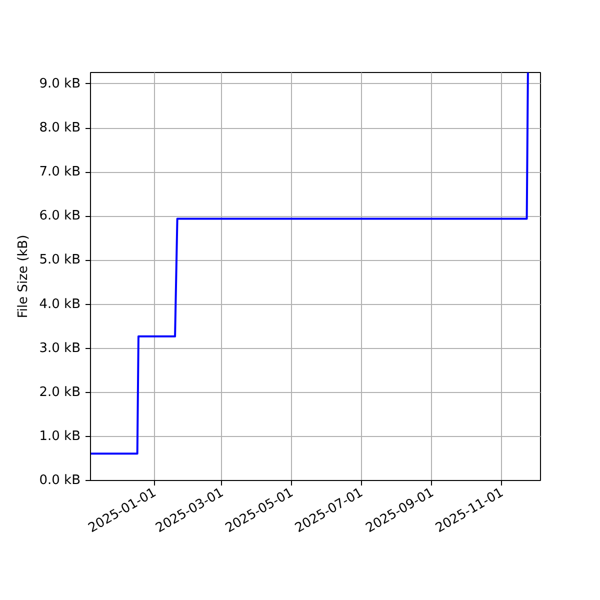 The image size is (600, 600). What do you see at coordinates (24, 276) in the screenshot?
I see `y-axis-title: File Size (kB)` at bounding box center [24, 276].